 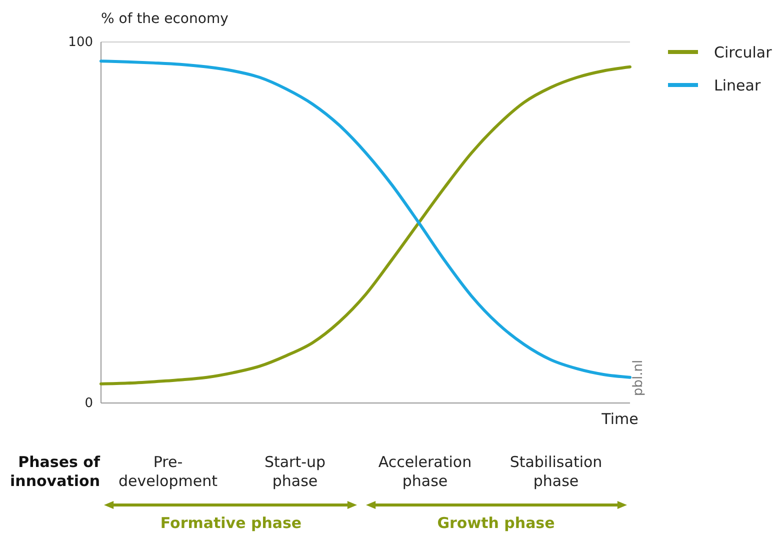 What do you see at coordinates (168, 471) in the screenshot?
I see `text: Pre- development` at bounding box center [168, 471].